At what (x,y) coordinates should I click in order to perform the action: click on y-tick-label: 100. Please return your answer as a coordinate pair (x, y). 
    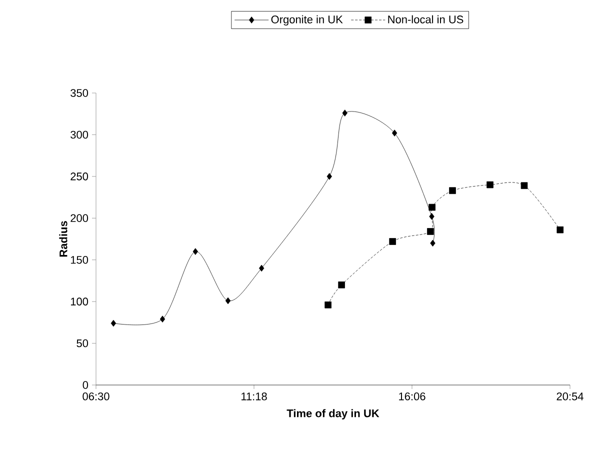
    Looking at the image, I should click on (79, 302).